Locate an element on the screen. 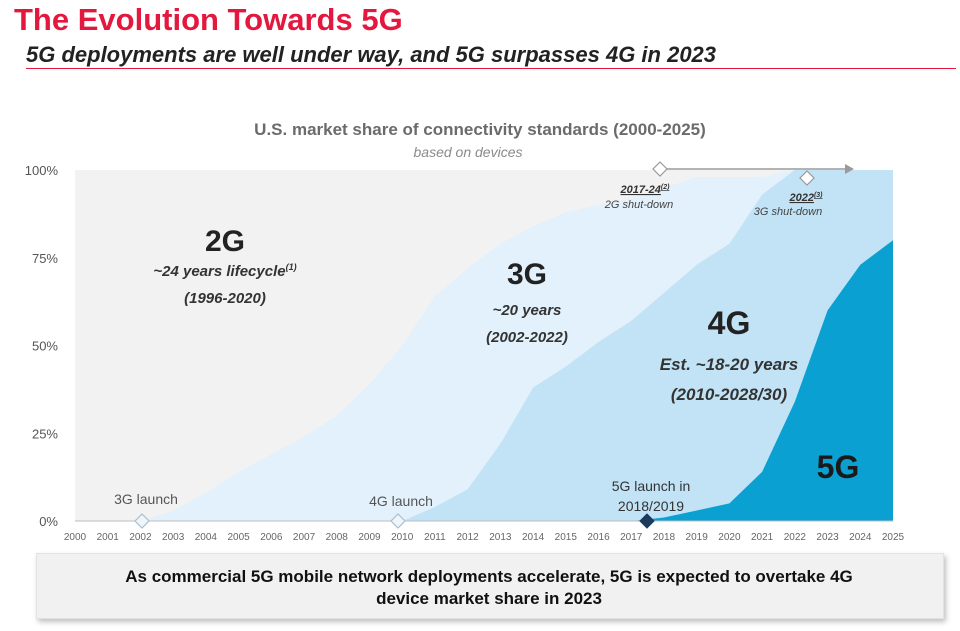 This screenshot has width=960, height=631. y-tick-label: 75% is located at coordinates (45, 258).